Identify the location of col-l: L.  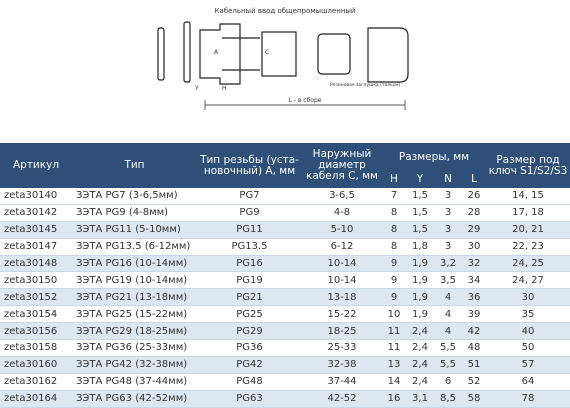
(474, 179).